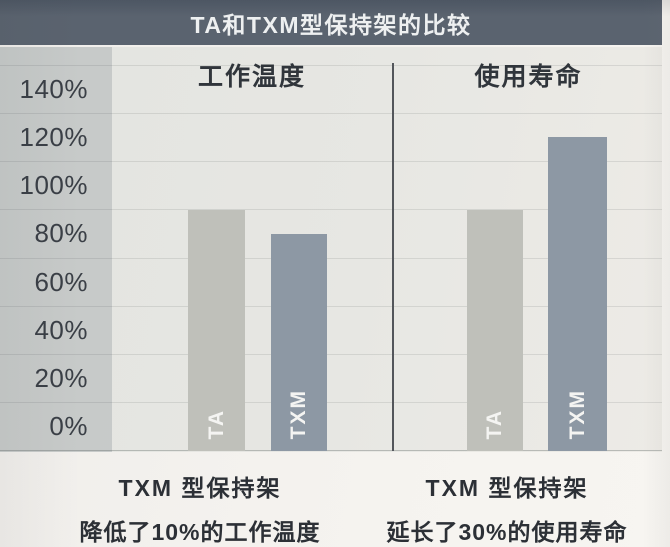 The height and width of the screenshot is (547, 670). Describe the element at coordinates (216, 330) in the screenshot. I see `bar-ta-temperature: TA` at that location.